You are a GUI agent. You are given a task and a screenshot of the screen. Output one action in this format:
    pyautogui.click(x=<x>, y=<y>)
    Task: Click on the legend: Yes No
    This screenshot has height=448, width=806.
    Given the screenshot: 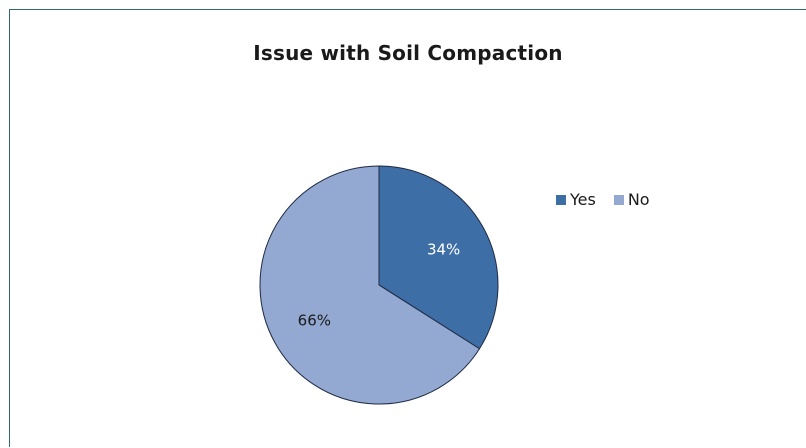 What is the action you would take?
    pyautogui.click(x=612, y=199)
    